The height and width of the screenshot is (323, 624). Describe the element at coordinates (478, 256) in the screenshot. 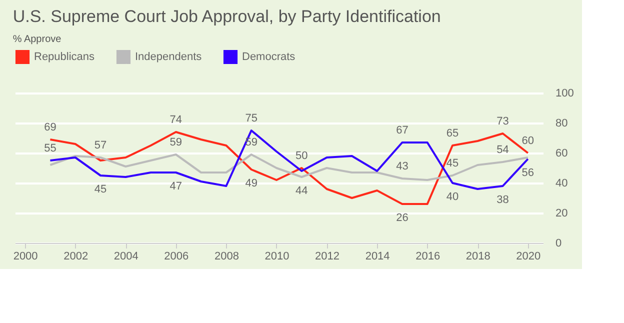

I see `x-tick-label: 2018` at that location.